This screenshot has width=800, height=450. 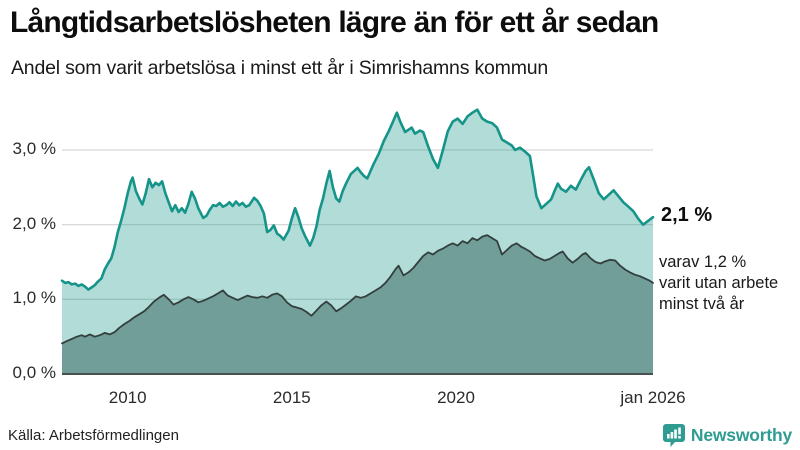 What do you see at coordinates (703, 261) in the screenshot?
I see `secondary-label-line: varav 1,2 %` at bounding box center [703, 261].